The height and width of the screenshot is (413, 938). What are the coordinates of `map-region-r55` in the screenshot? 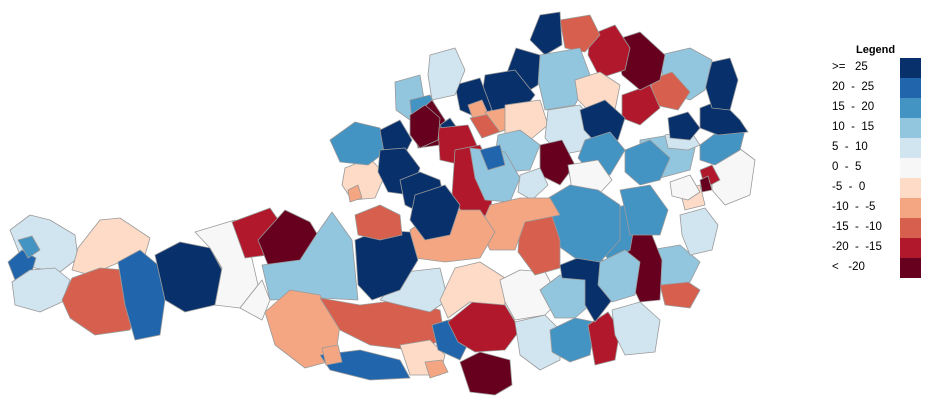 It's located at (546, 33).